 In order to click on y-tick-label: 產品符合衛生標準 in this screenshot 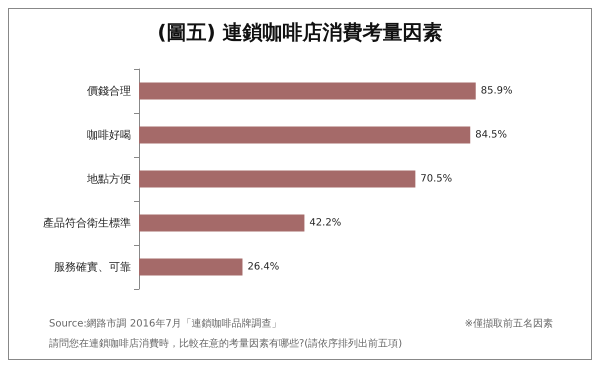, I will do `click(87, 223)`.